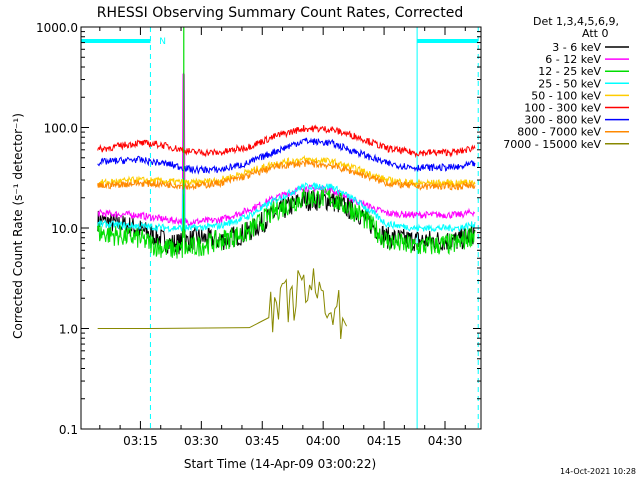 This screenshot has height=480, width=640. Describe the element at coordinates (576, 47) in the screenshot. I see `legend-label-0: 3 - 6 keV` at that location.